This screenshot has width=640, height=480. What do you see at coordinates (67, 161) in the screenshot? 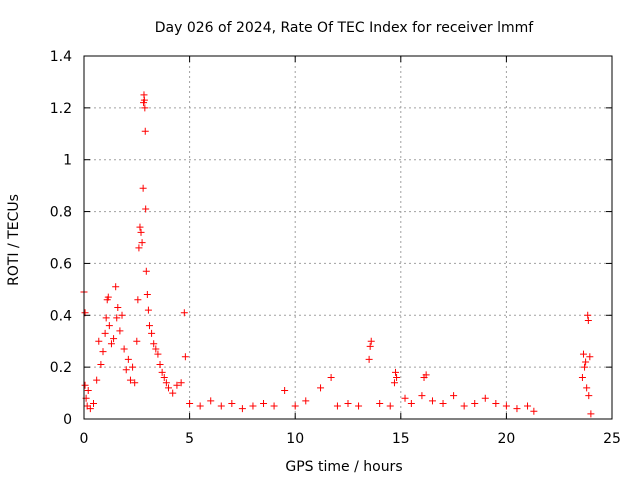
I see `y-tick-label: 1` at bounding box center [67, 161].